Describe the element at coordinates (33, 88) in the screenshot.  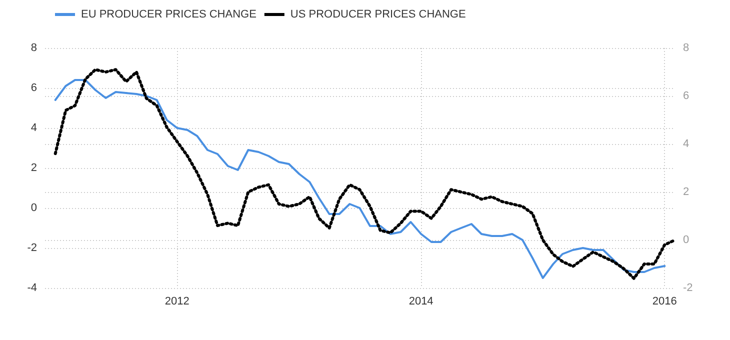
I see `y-tick-label: 6` at that location.